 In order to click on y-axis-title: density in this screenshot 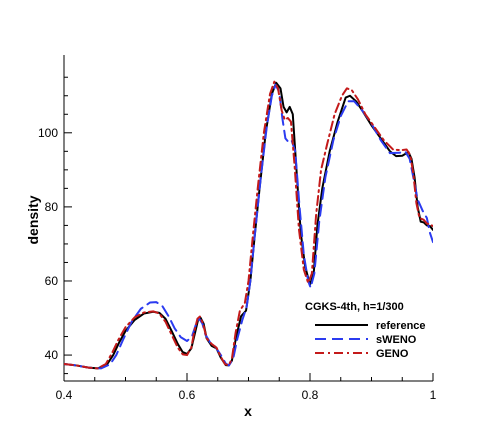, I will do `click(33, 219)`.